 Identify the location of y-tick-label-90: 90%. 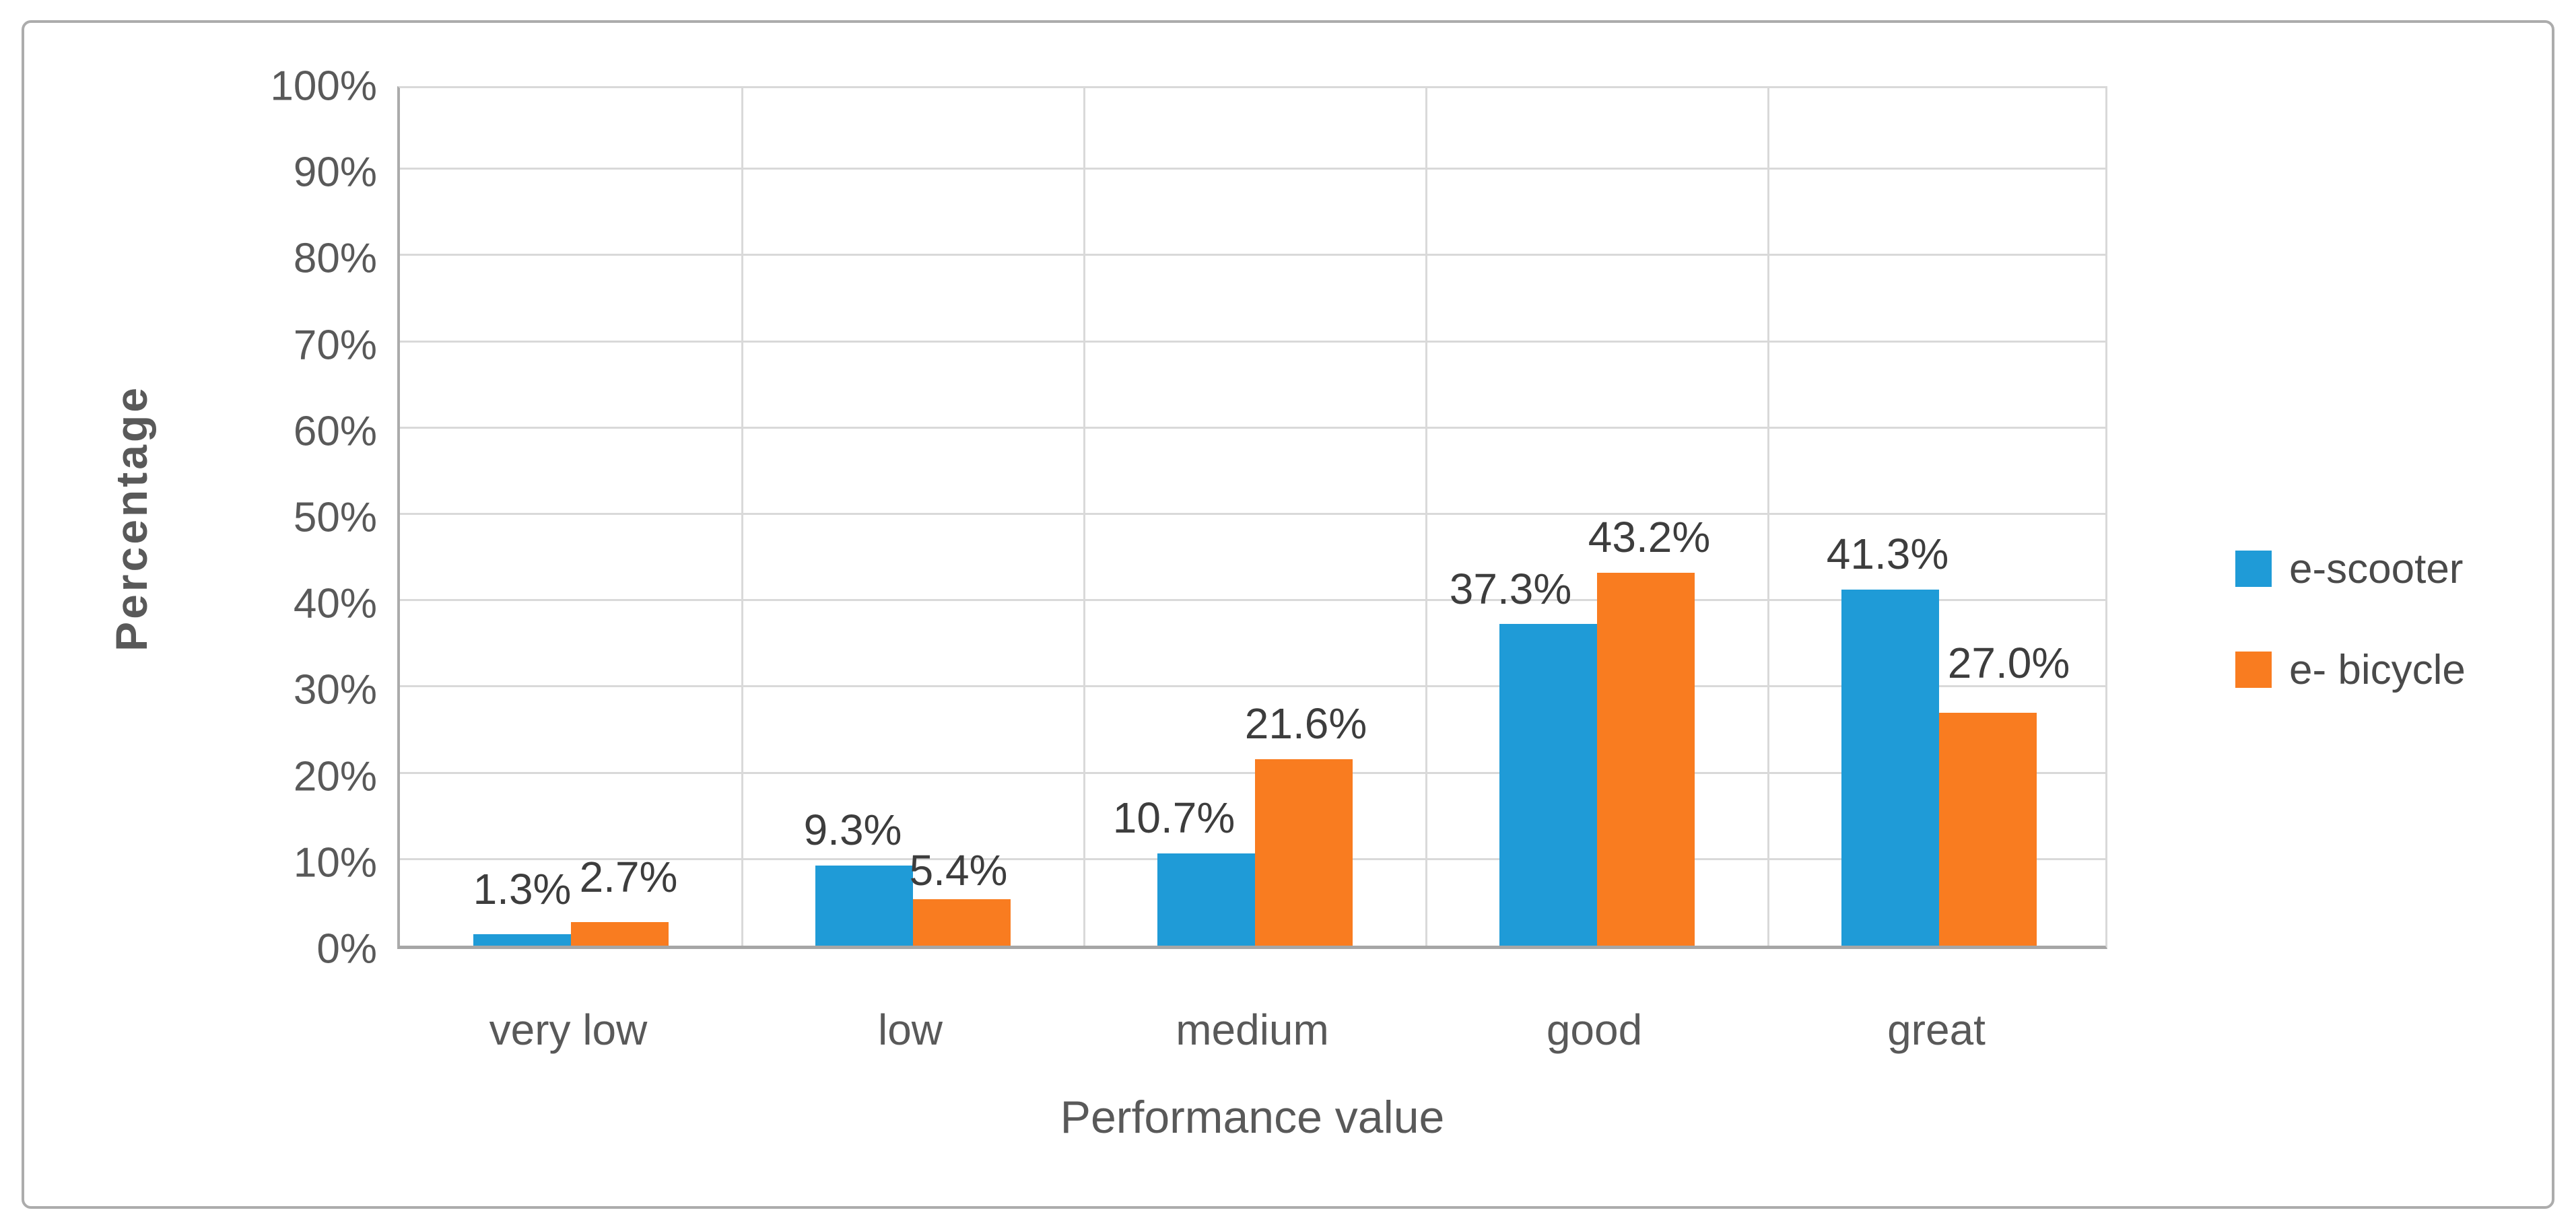
(335, 172).